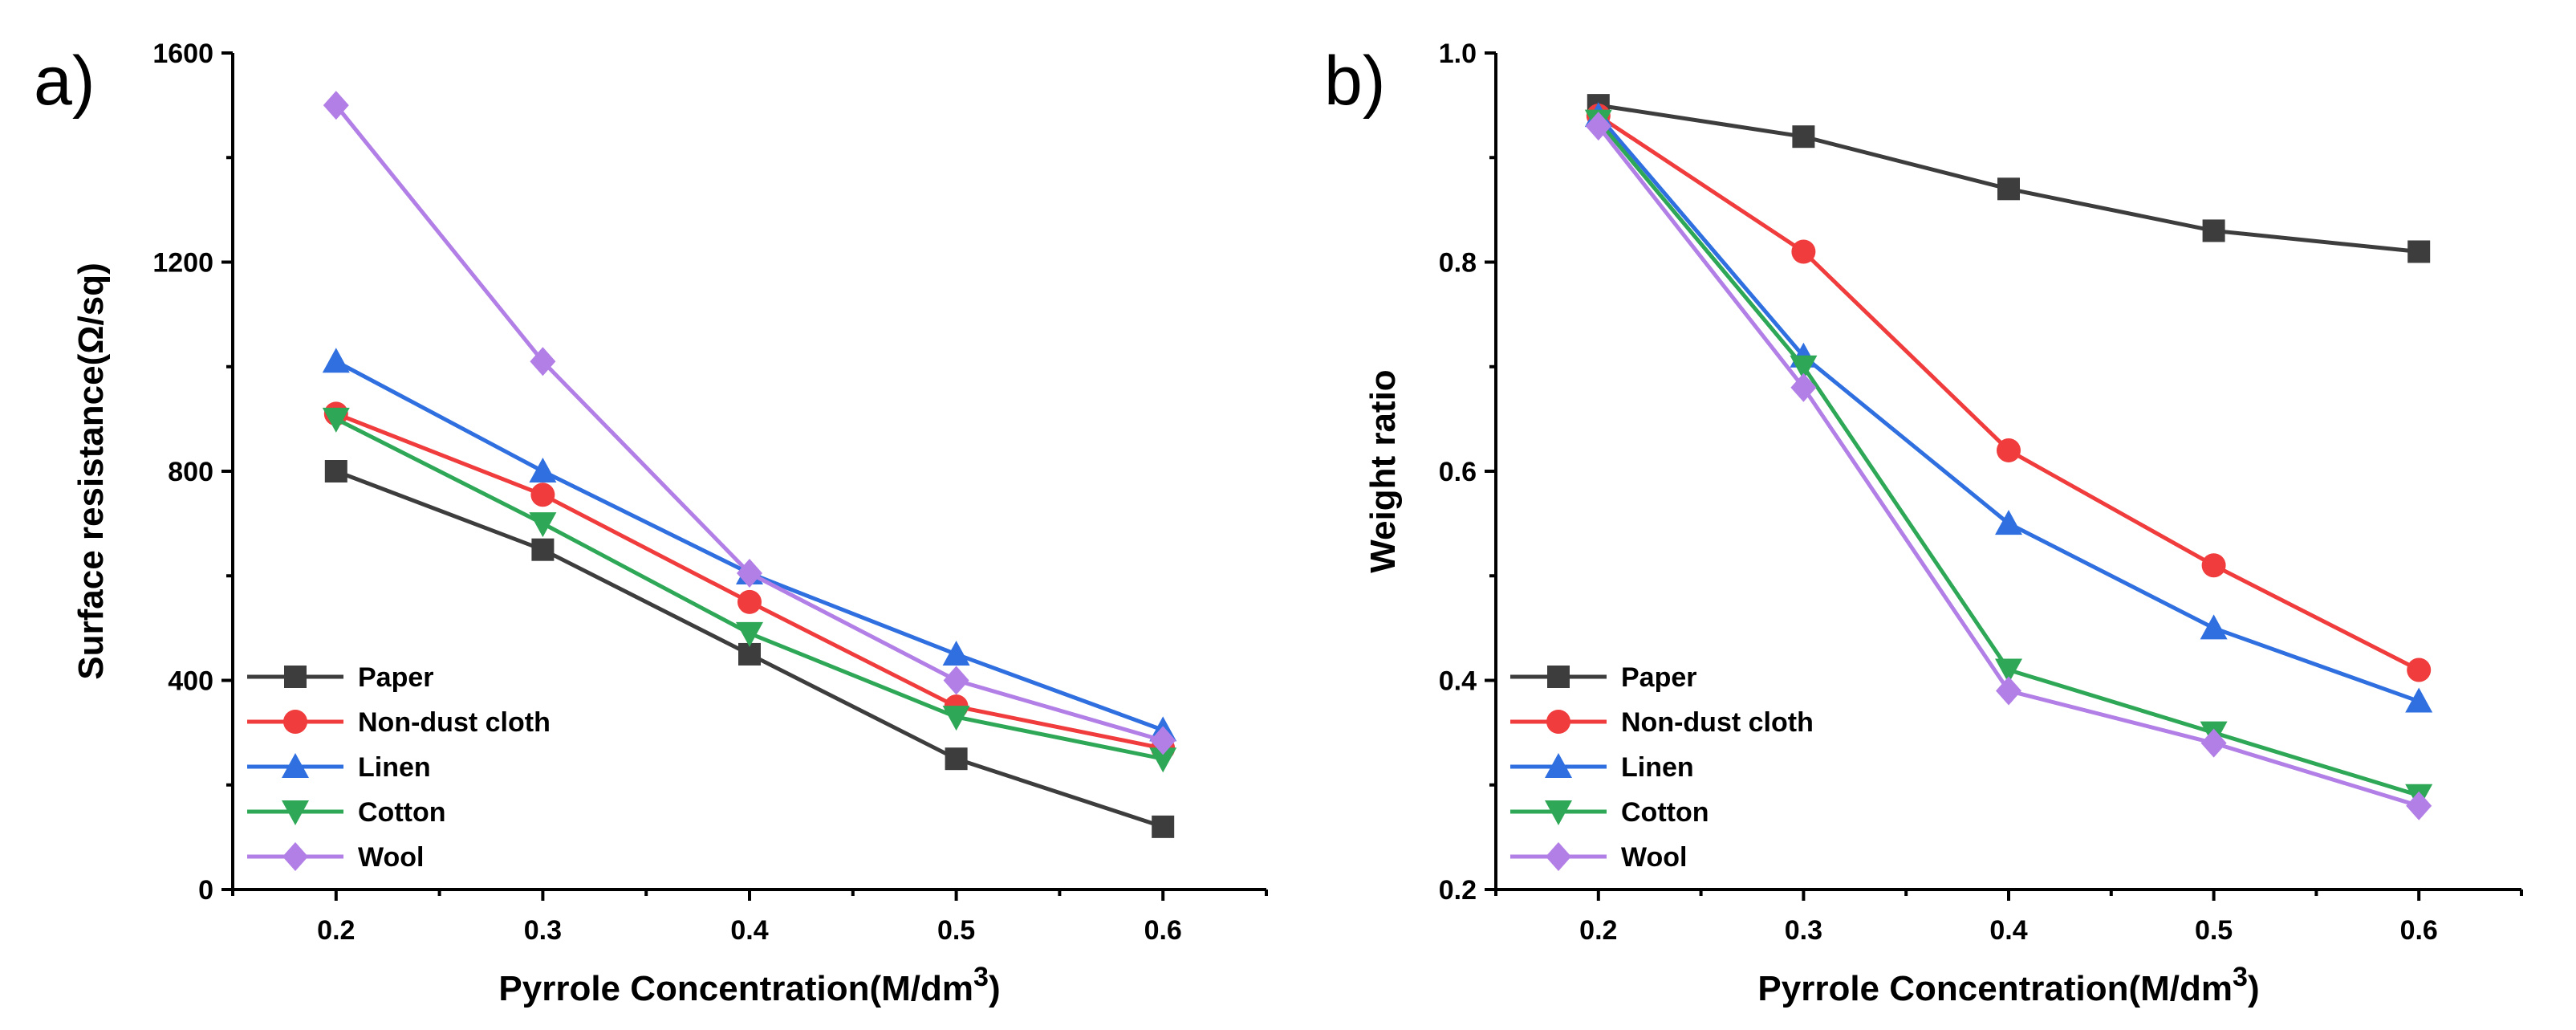 The image size is (2576, 1030). What do you see at coordinates (1803, 931) in the screenshot?
I see `chart-b-x-tick-label: 0.3` at bounding box center [1803, 931].